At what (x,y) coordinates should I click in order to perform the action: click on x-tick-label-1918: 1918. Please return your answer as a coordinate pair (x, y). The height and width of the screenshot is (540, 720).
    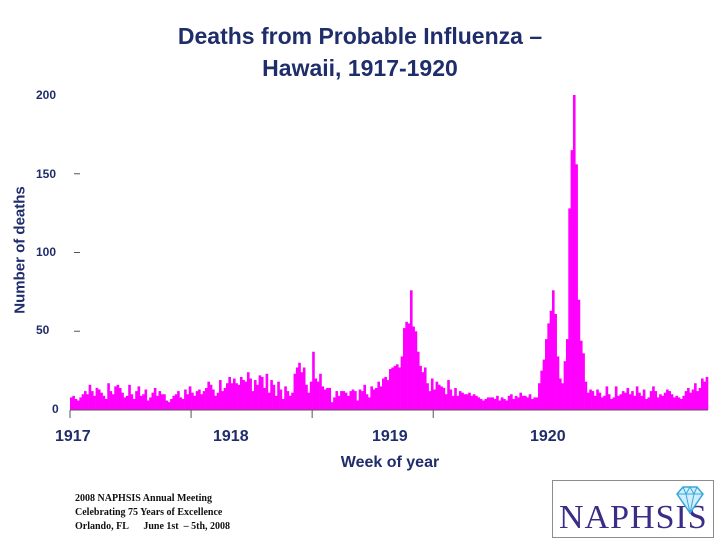
    Looking at the image, I should click on (231, 436).